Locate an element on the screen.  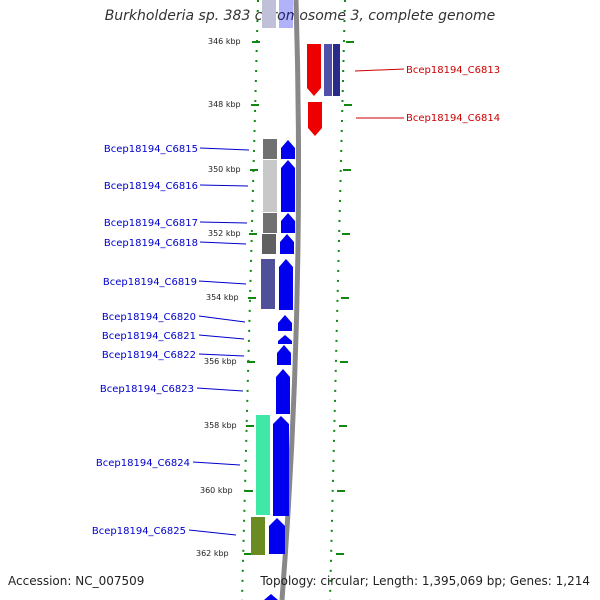
gene-c6818 is located at coordinates (287, 244).